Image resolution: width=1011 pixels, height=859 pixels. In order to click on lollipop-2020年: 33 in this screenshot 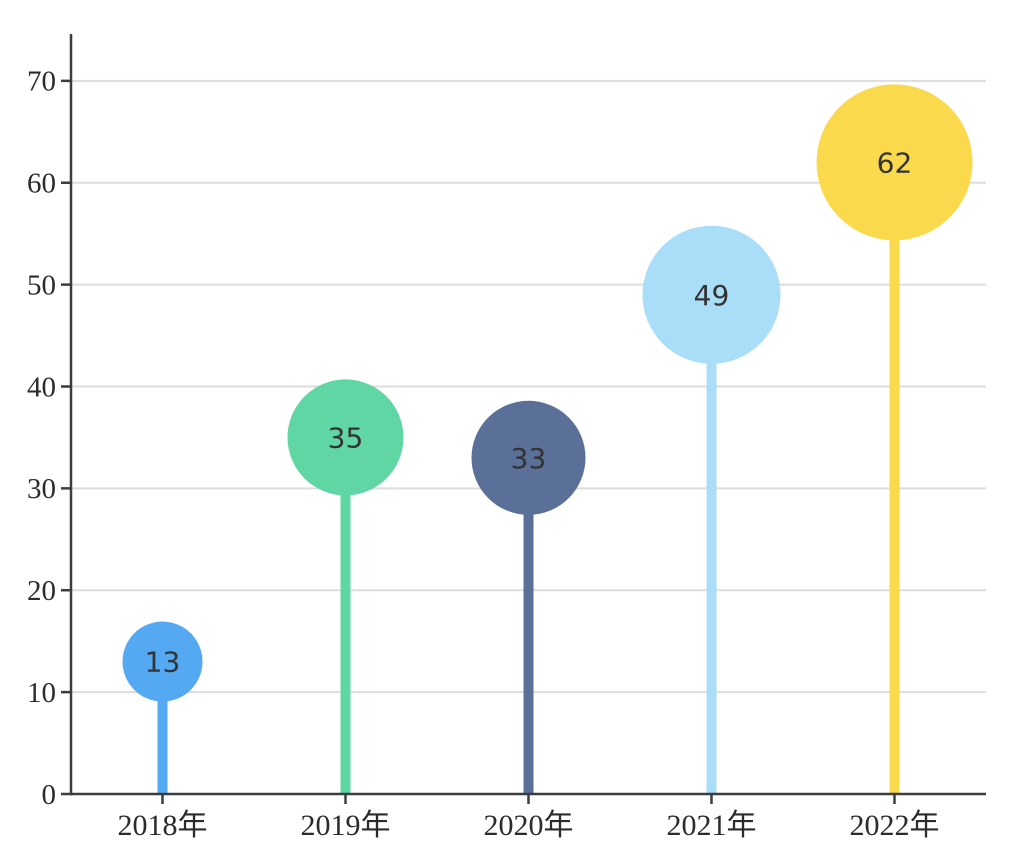, I will do `click(528, 597)`.